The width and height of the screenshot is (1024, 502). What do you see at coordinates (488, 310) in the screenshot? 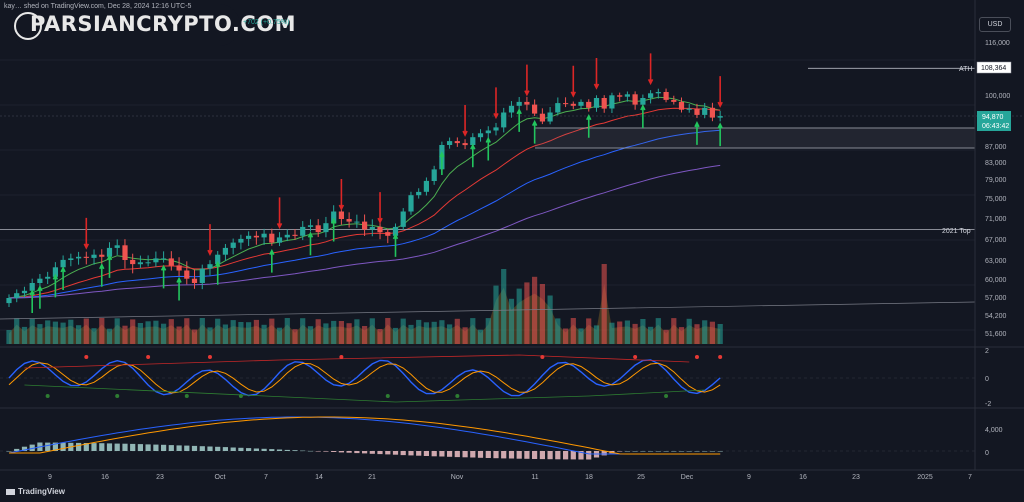
I see `trend-line` at bounding box center [488, 310].